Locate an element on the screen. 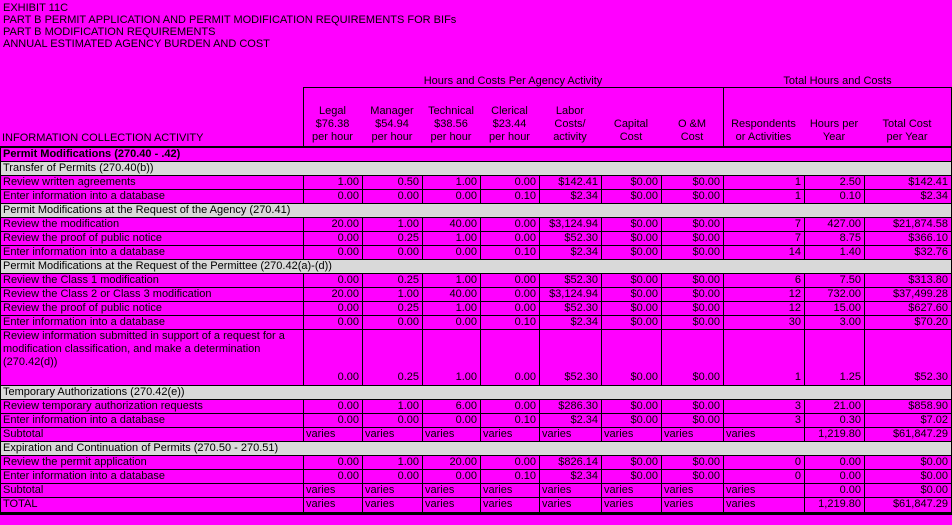 Image resolution: width=952 pixels, height=525 pixels. row-label: Review temporary authorization requests is located at coordinates (152, 406).